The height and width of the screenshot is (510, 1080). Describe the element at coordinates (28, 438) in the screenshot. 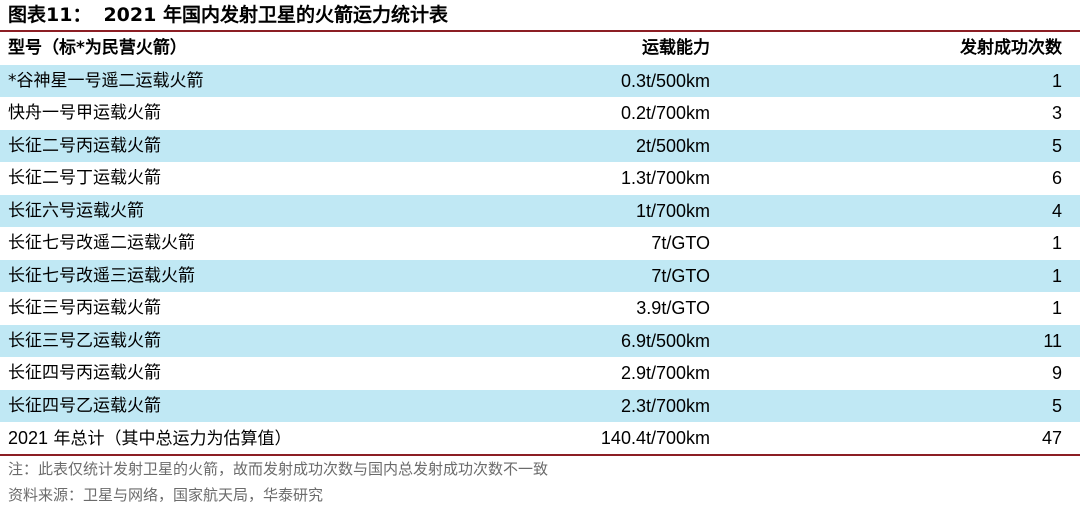

I see `total-year: 2021` at that location.